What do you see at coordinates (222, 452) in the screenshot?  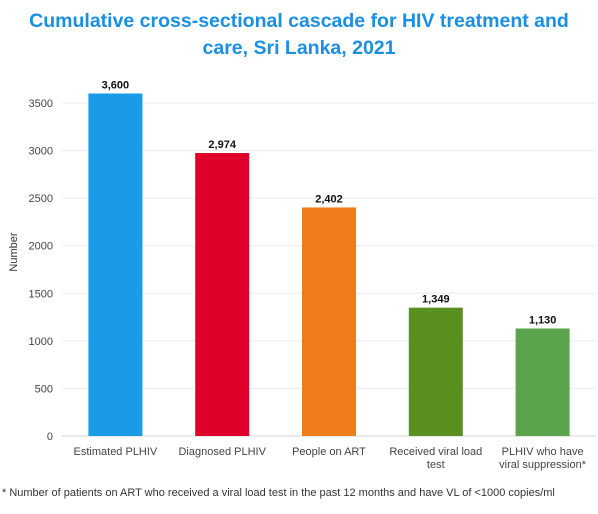 I see `x-tick-label: Diagnosed PLHIV` at bounding box center [222, 452].